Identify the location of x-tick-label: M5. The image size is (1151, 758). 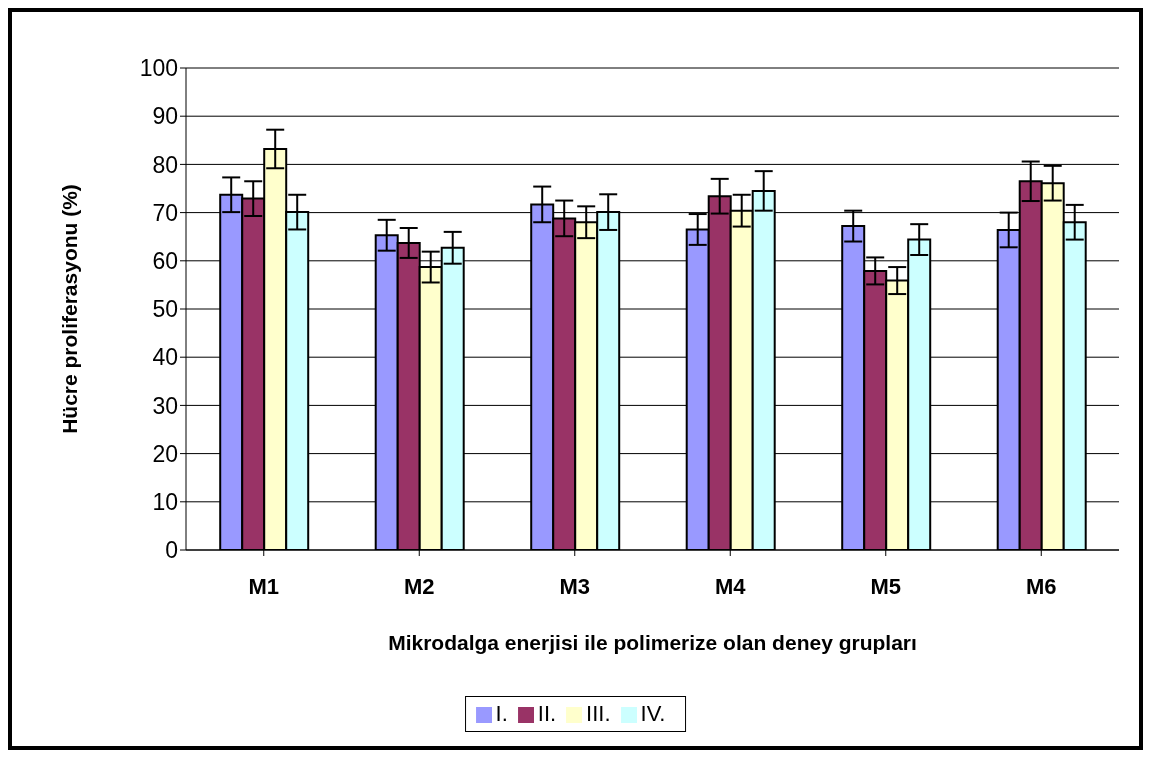
(886, 586).